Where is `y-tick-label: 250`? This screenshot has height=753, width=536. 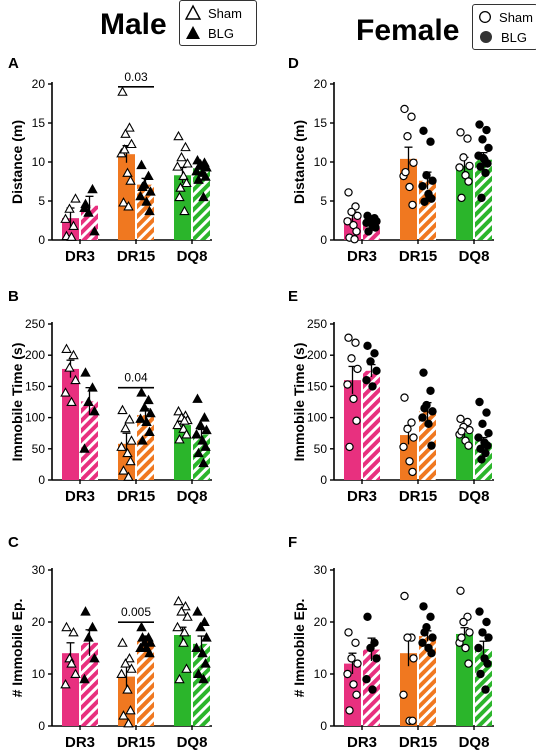
y-tick-label: 250 is located at coordinates (317, 324).